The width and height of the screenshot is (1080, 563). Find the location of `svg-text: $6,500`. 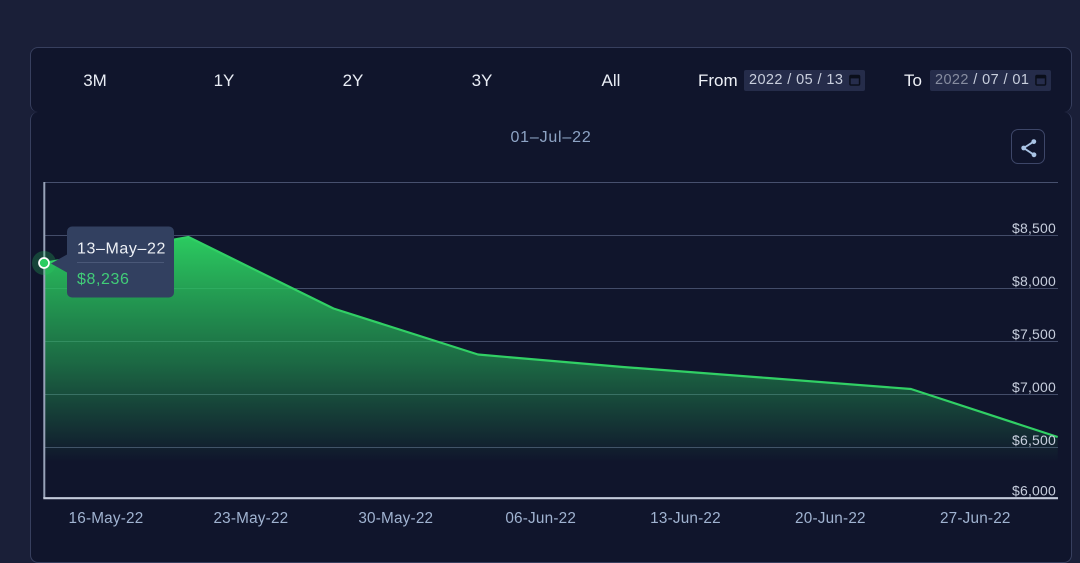

svg-text: $6,500 is located at coordinates (1034, 440).